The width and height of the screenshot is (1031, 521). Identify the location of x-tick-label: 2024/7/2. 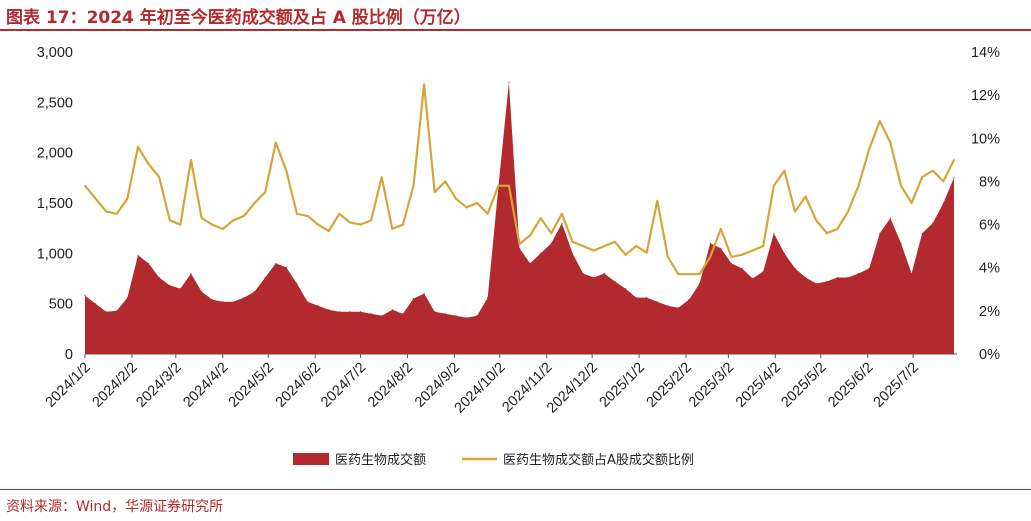
(343, 385).